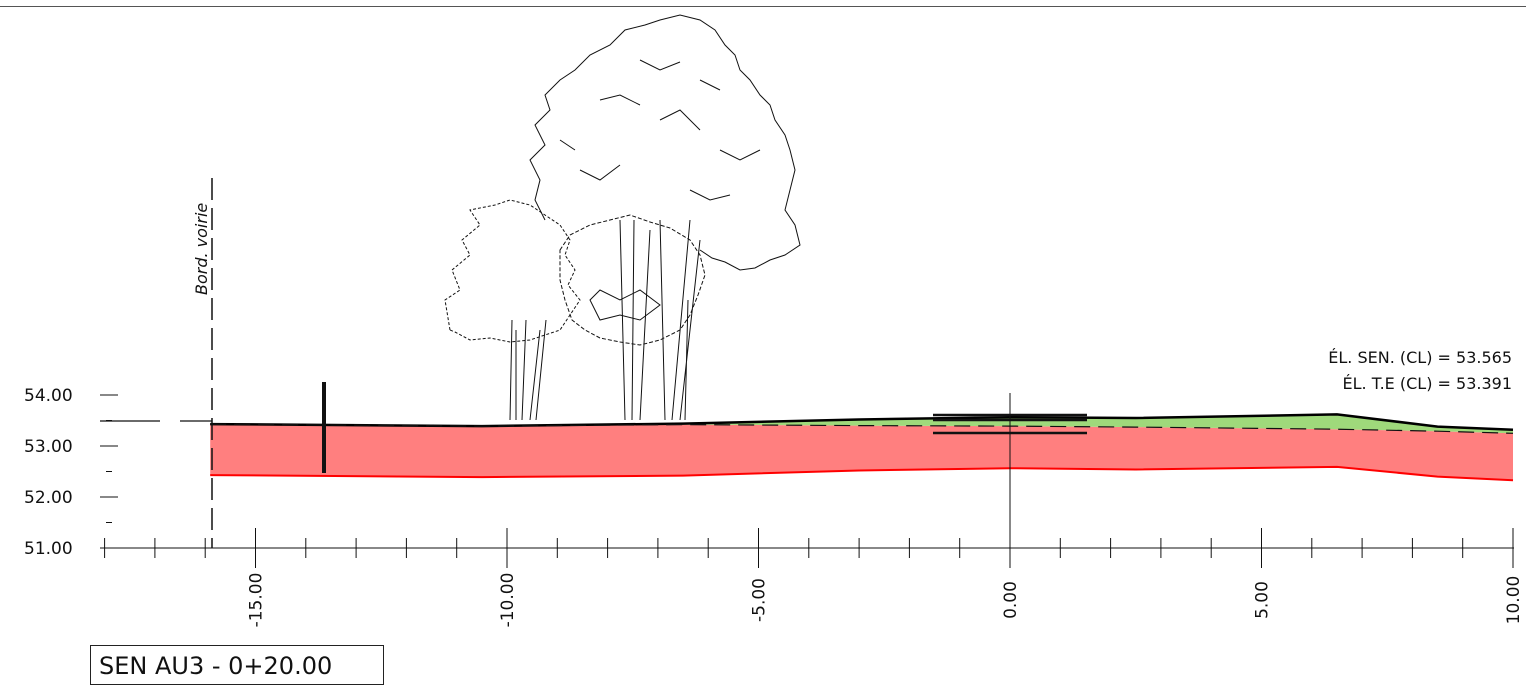  I want to click on road-edge-label: Bord. voirie, so click(201, 249).